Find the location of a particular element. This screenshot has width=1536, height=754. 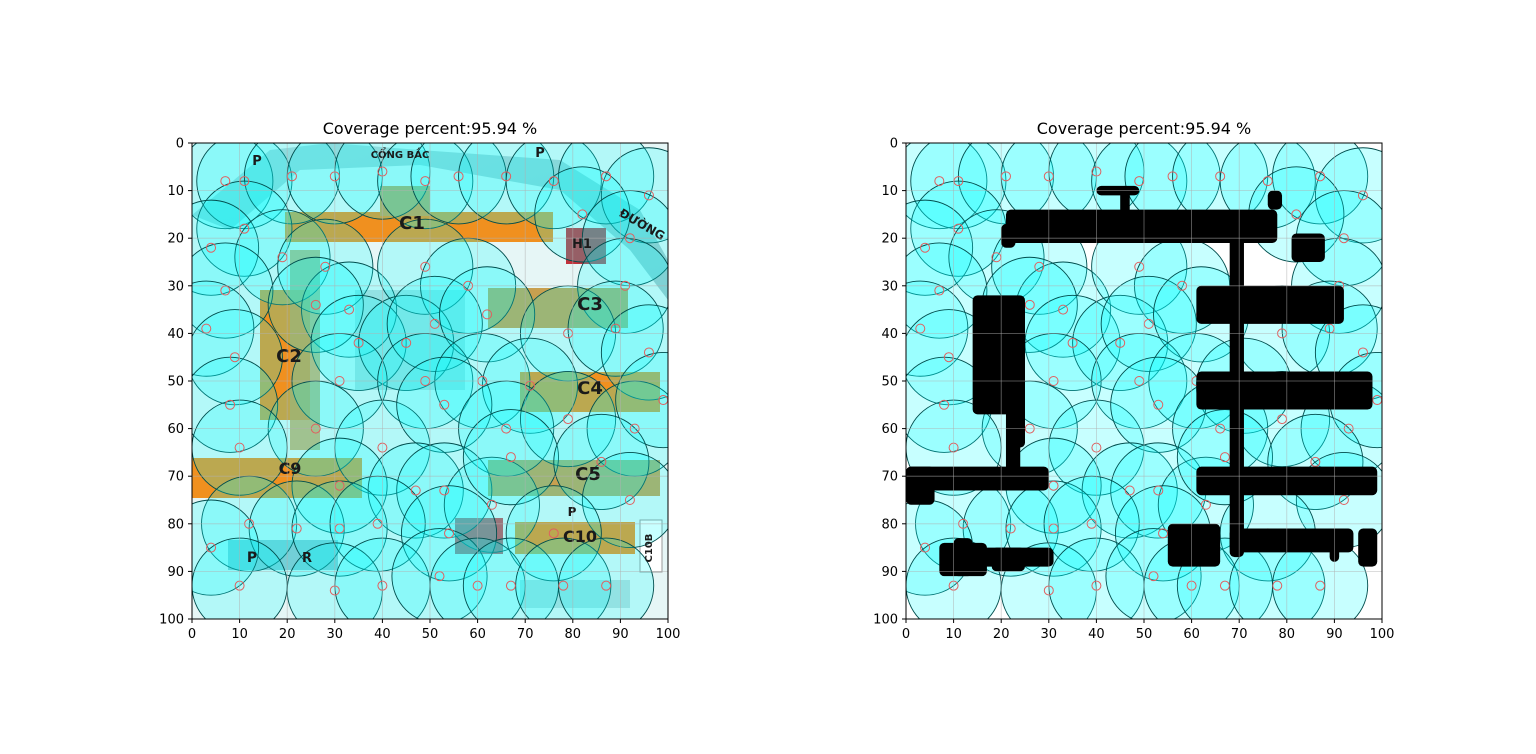

building-c10 is located at coordinates (575, 538).